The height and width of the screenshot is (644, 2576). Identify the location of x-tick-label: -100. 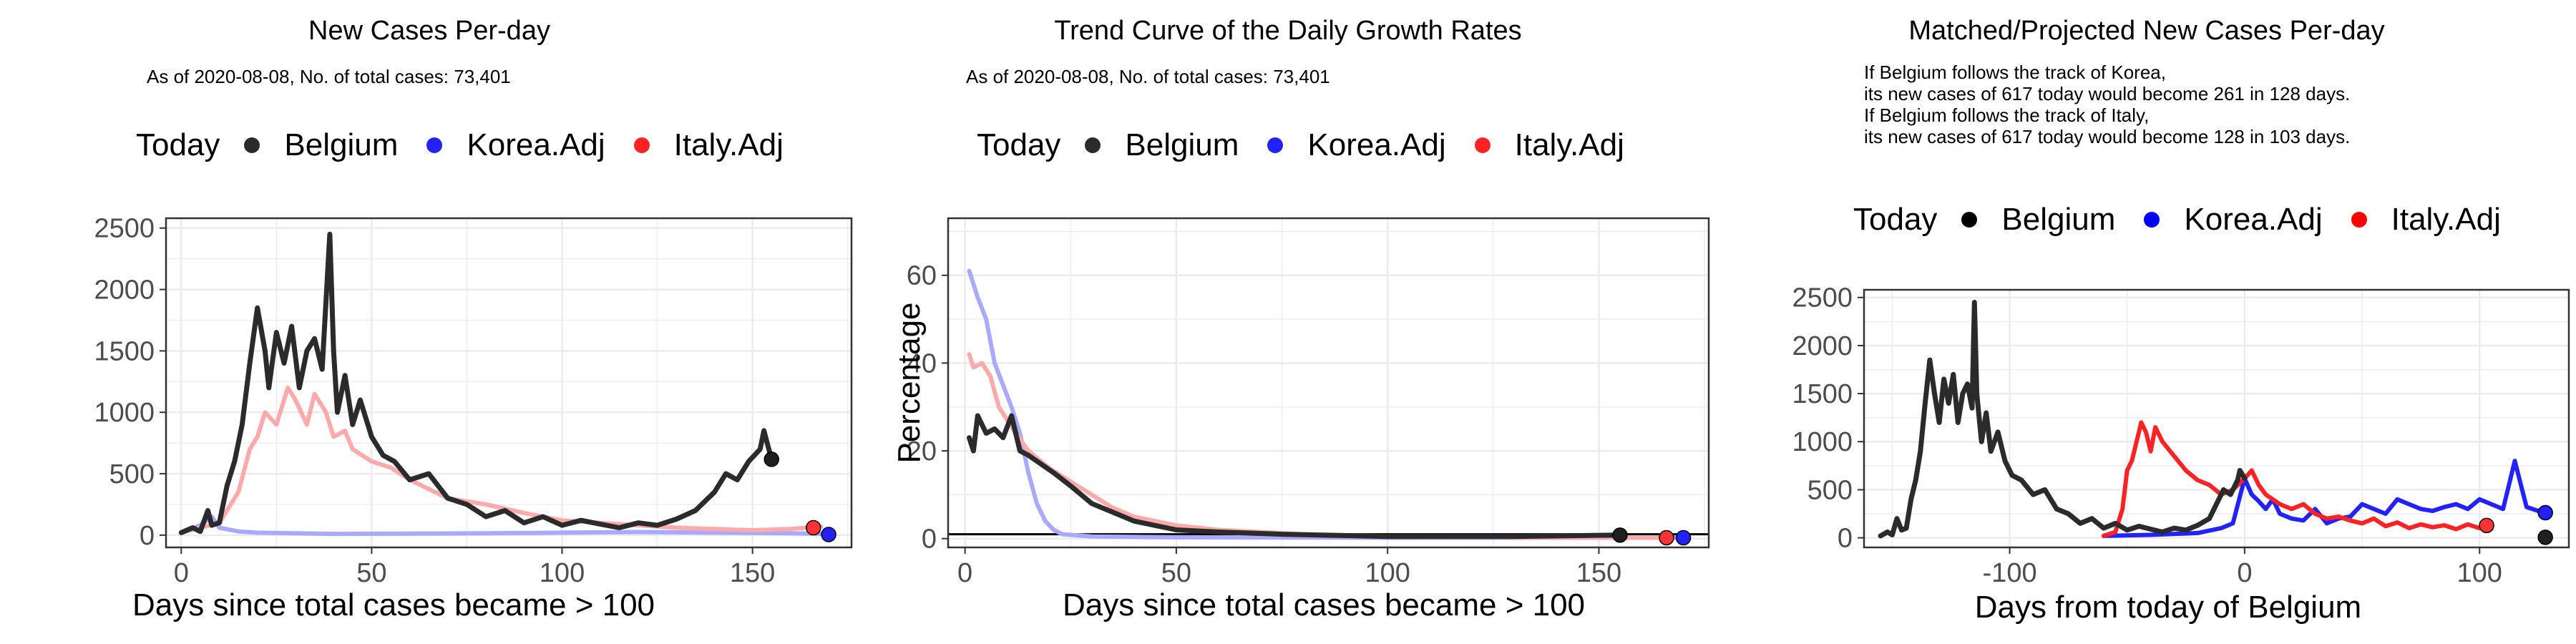
(2010, 573).